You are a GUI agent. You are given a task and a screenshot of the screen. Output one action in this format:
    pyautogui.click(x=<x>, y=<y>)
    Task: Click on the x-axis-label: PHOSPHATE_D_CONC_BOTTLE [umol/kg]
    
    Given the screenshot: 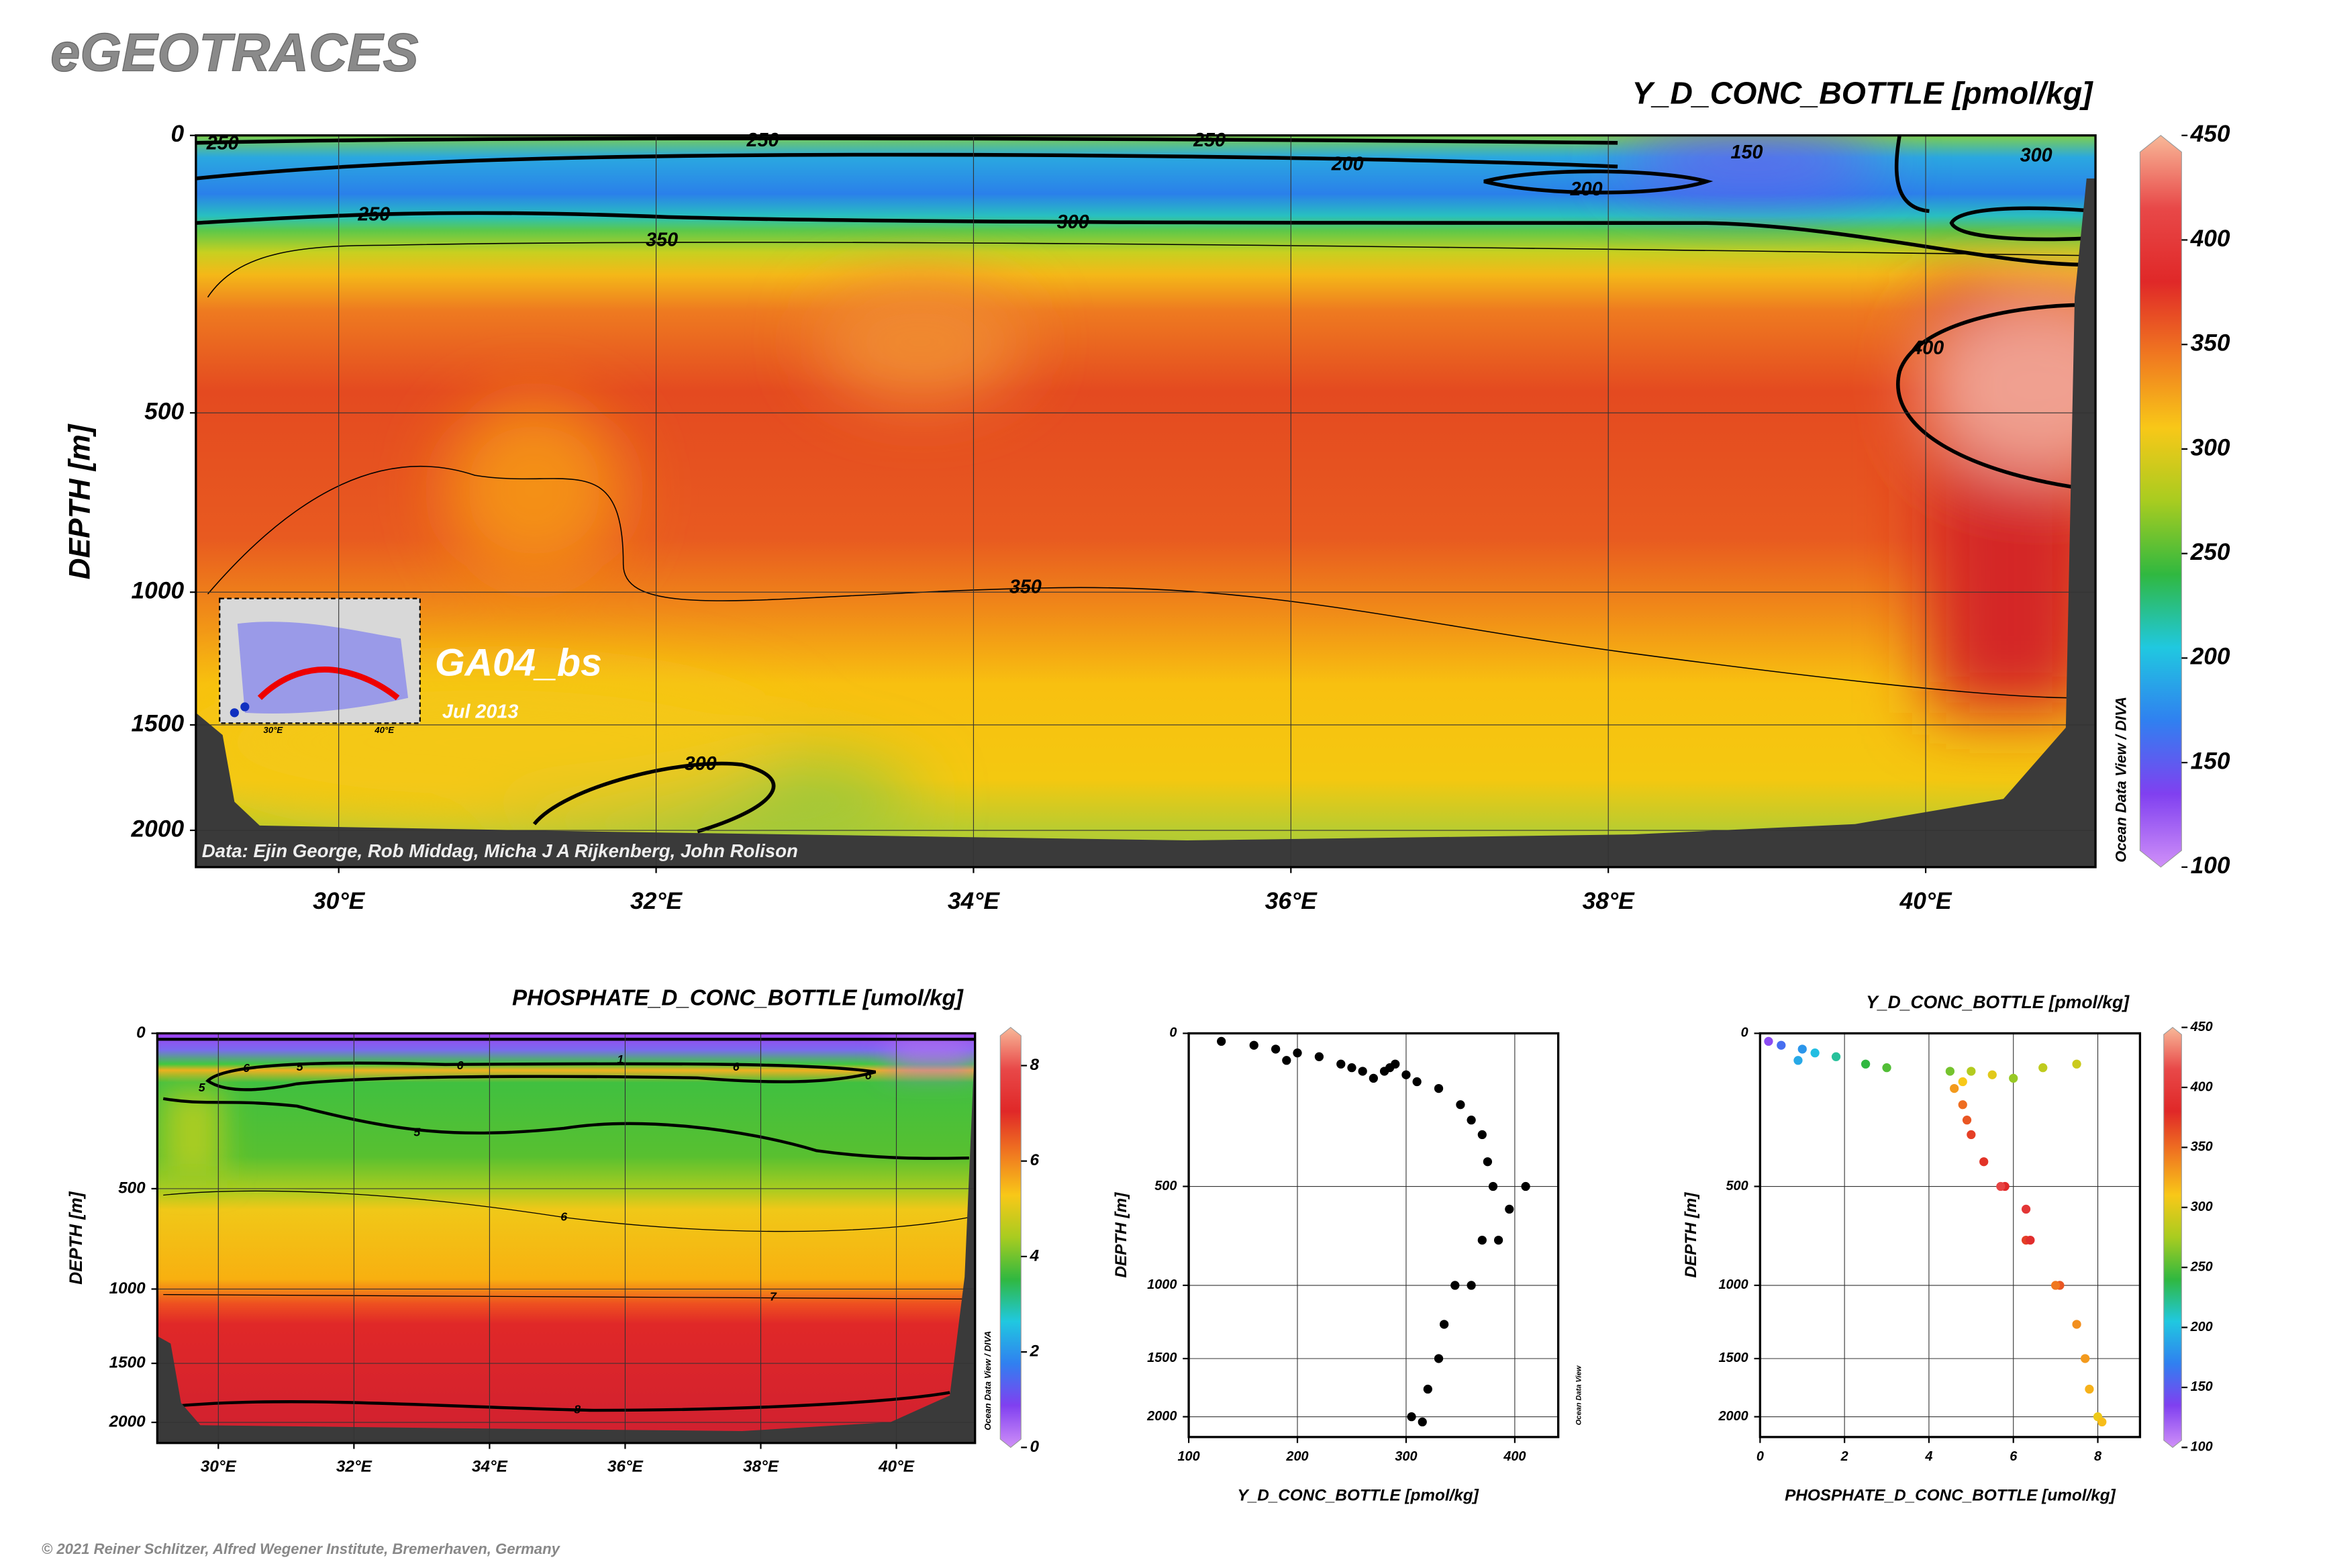 What is the action you would take?
    pyautogui.click(x=1950, y=1496)
    